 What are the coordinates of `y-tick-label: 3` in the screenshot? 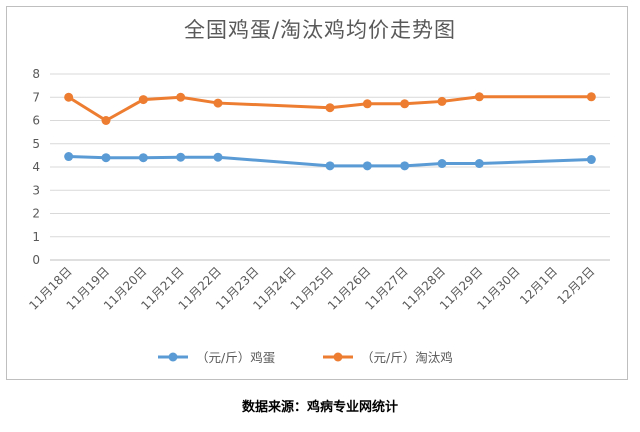 It's located at (36, 190).